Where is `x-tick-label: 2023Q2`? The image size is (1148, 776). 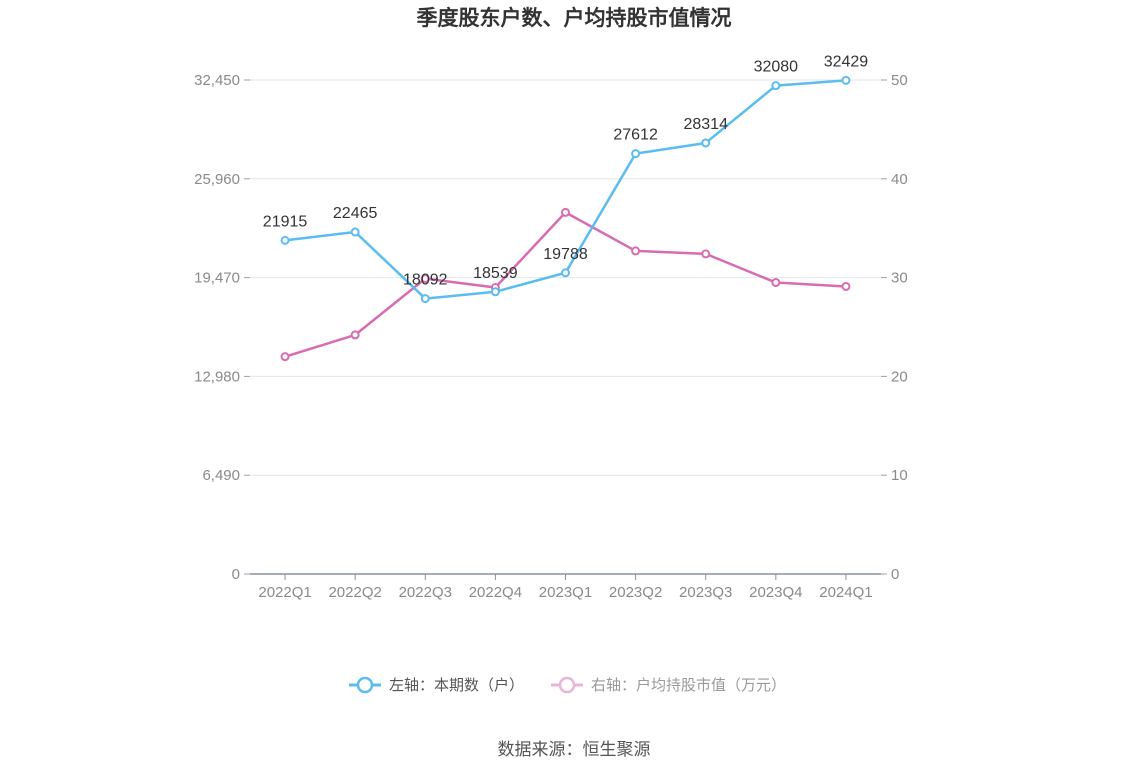 x-tick-label: 2023Q2 is located at coordinates (635, 592).